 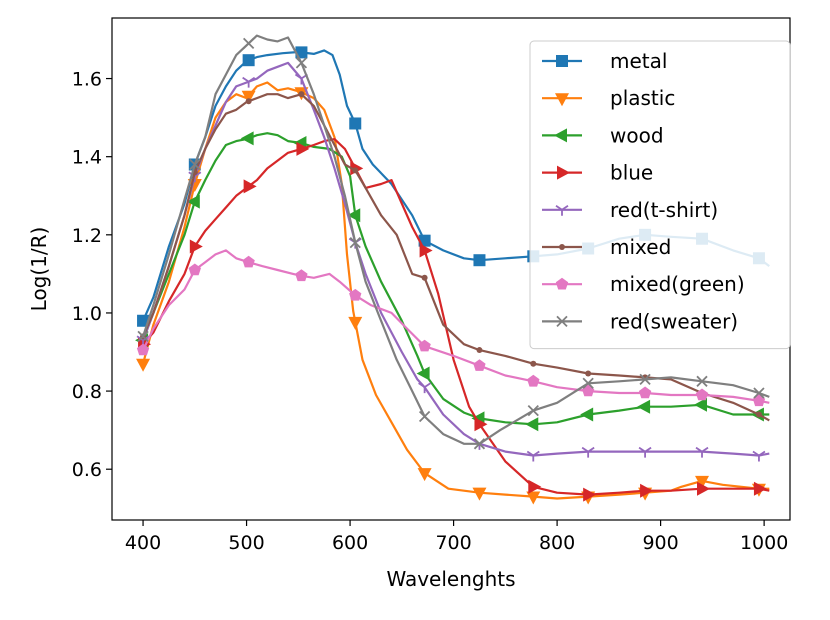 I want to click on y-axis-title: Log(1/R), so click(x=39, y=269).